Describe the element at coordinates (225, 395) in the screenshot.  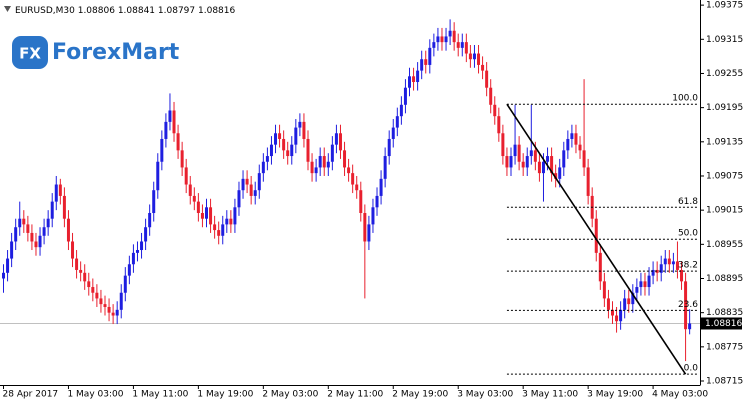
I see `x-tick-label: 1 May 19:00` at that location.